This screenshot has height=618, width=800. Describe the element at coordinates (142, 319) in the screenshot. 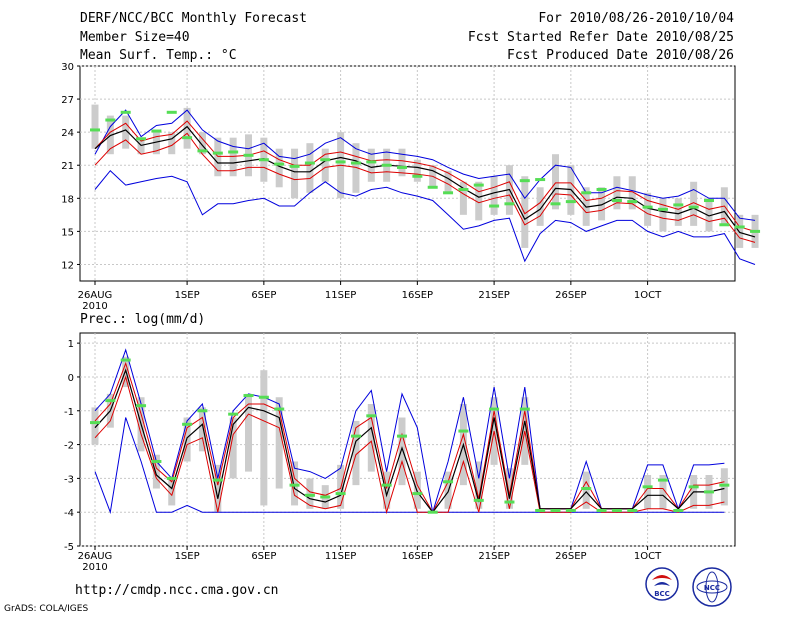

I see `precip-title: Prec.: log(mm/d)` at that location.